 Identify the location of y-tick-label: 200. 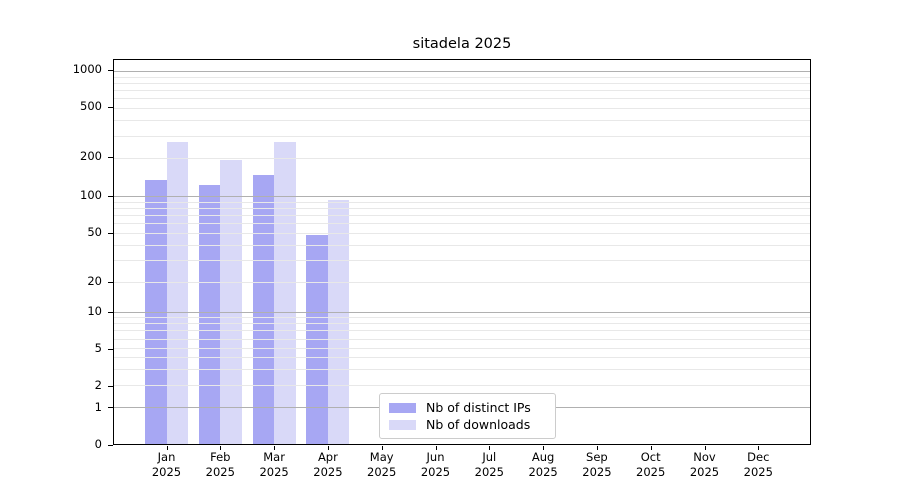
(91, 156).